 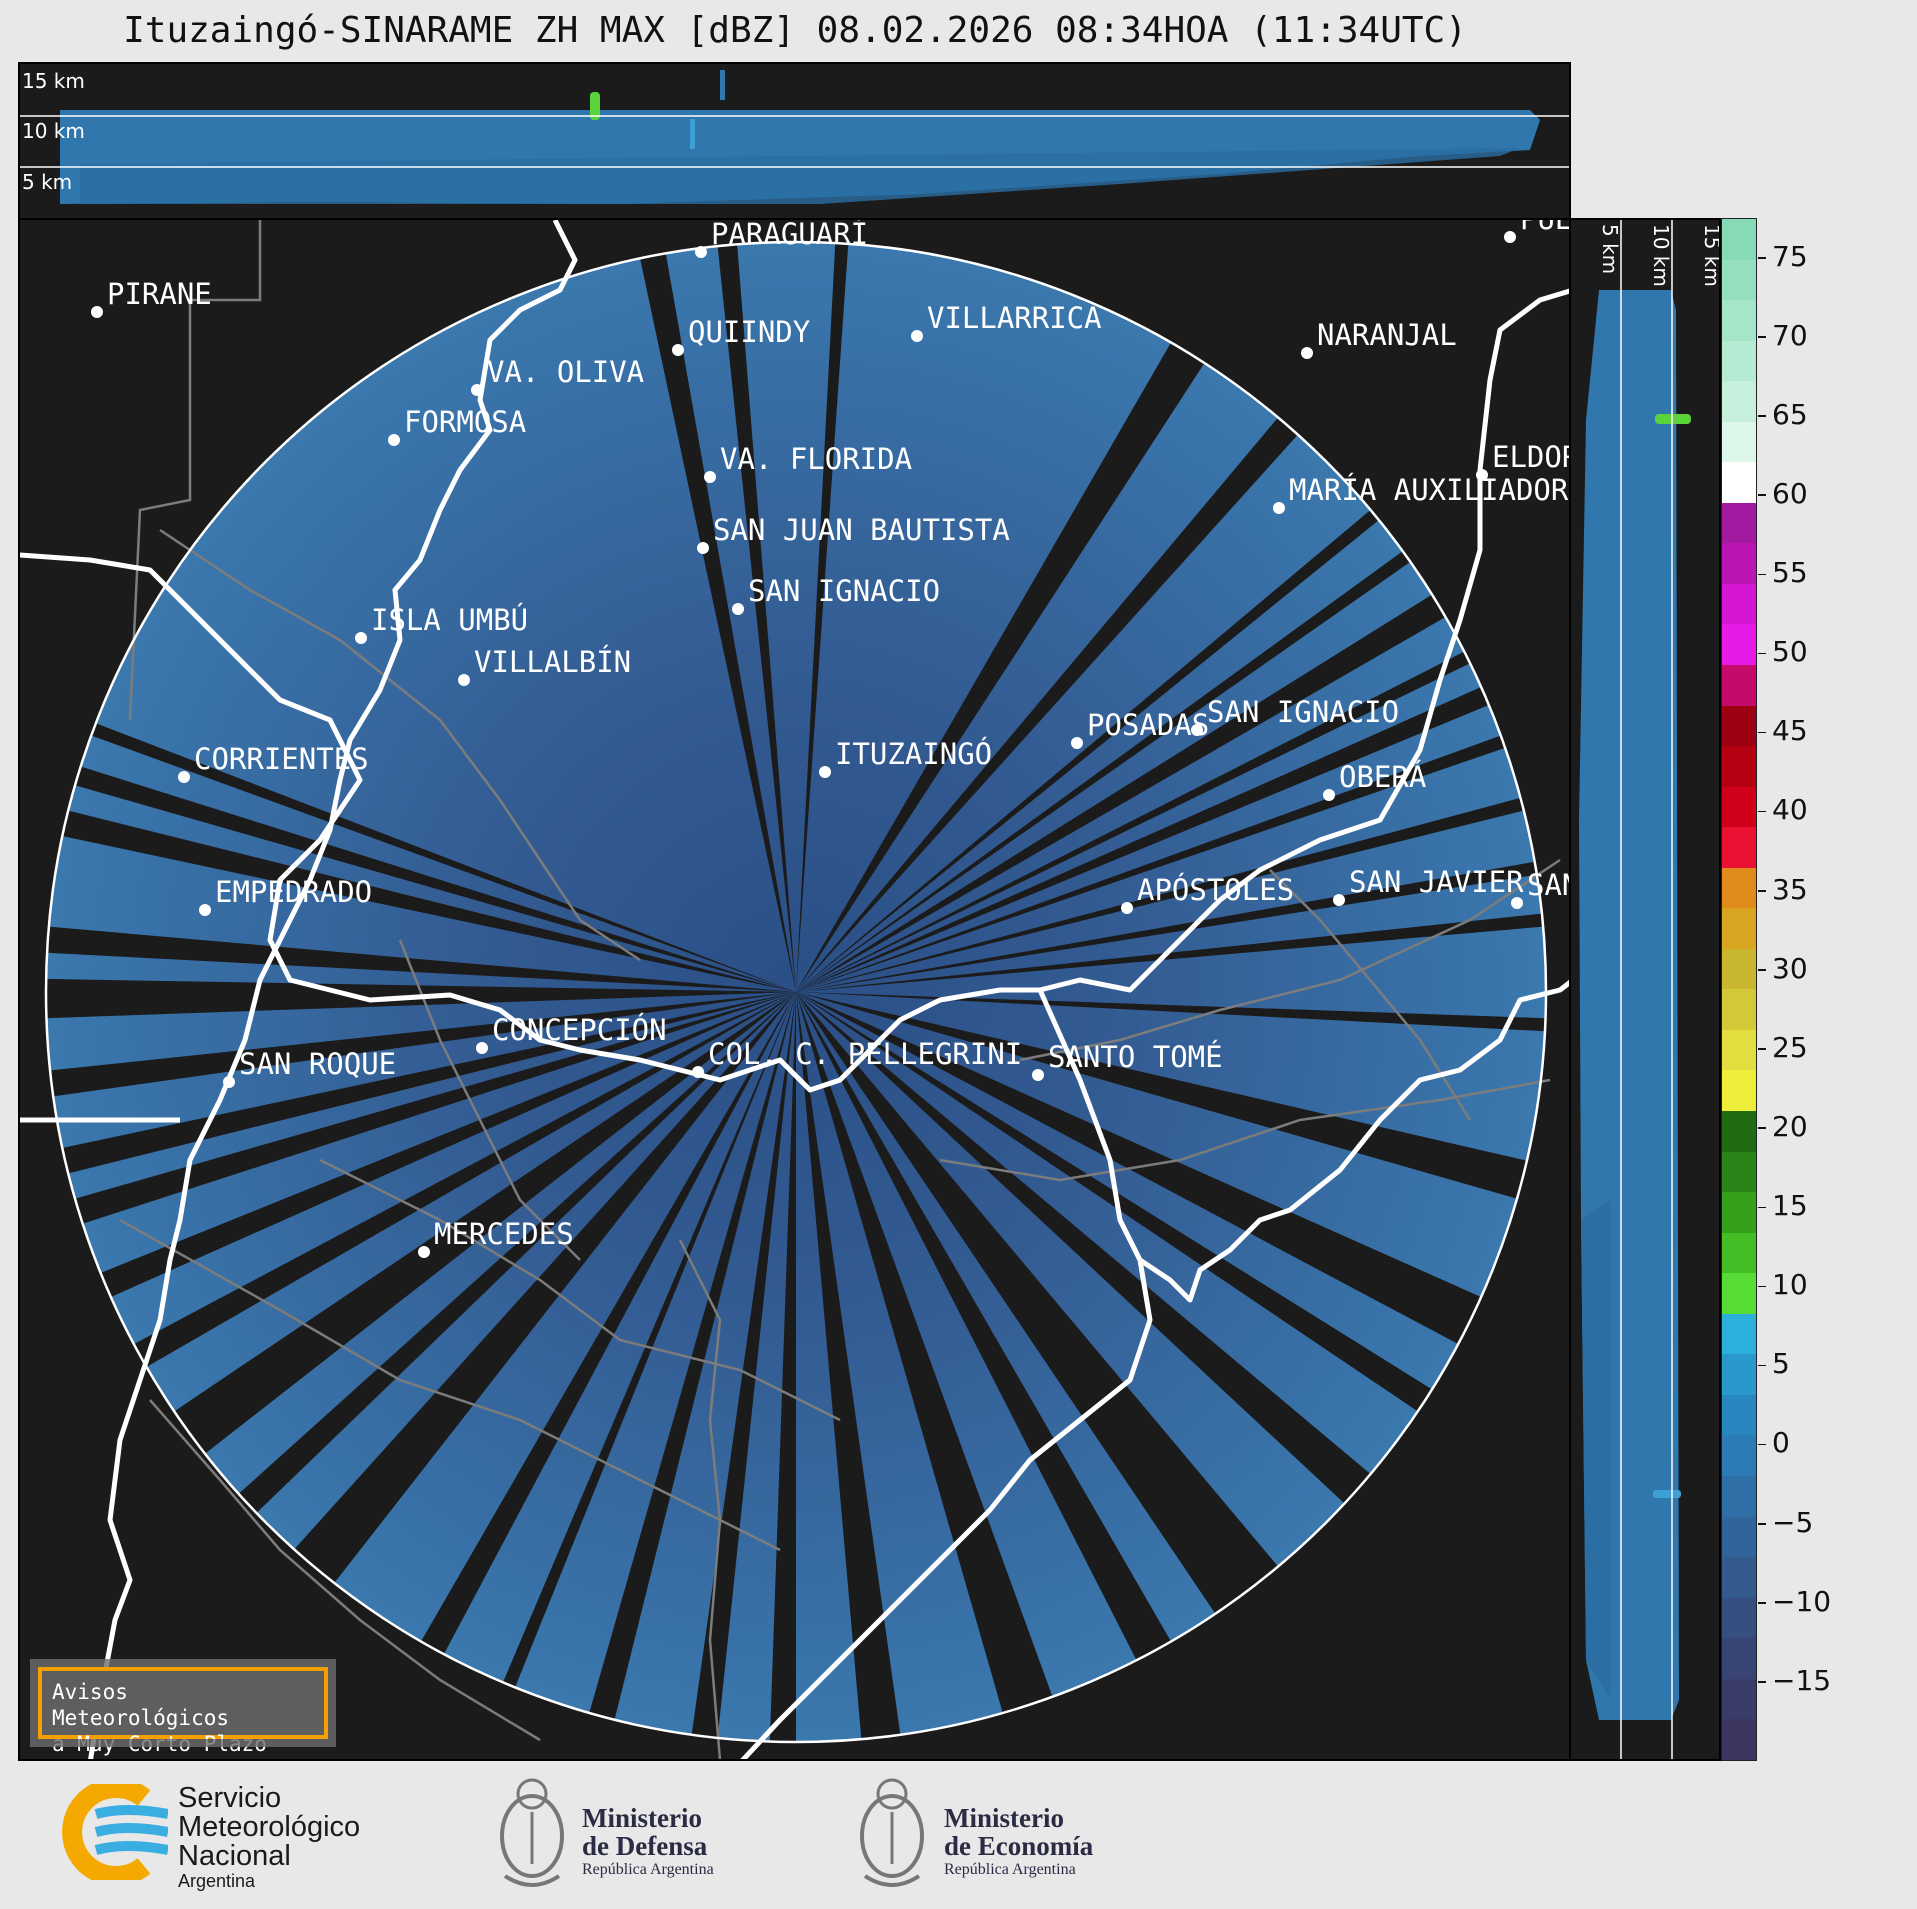 I want to click on colorbar-tick-label: 35, so click(x=1783, y=890).